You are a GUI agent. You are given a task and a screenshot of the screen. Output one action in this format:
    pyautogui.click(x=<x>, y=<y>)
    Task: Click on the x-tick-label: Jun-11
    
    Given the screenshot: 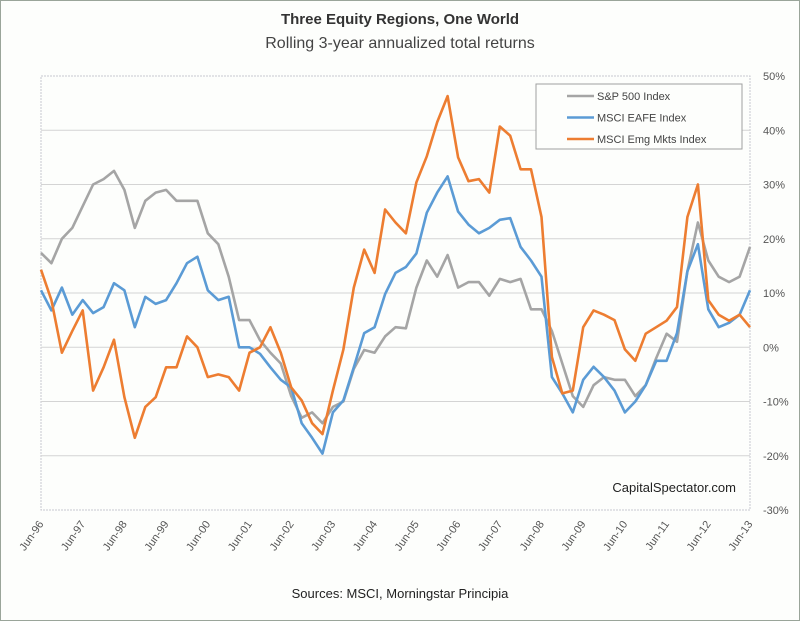 What is the action you would take?
    pyautogui.click(x=657, y=536)
    